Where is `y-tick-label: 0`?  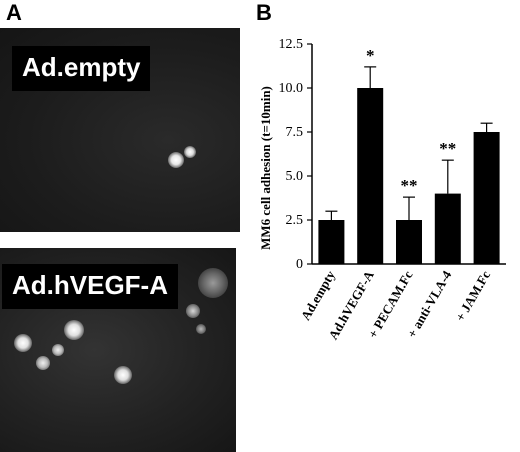 y-tick-label: 0 is located at coordinates (299, 264).